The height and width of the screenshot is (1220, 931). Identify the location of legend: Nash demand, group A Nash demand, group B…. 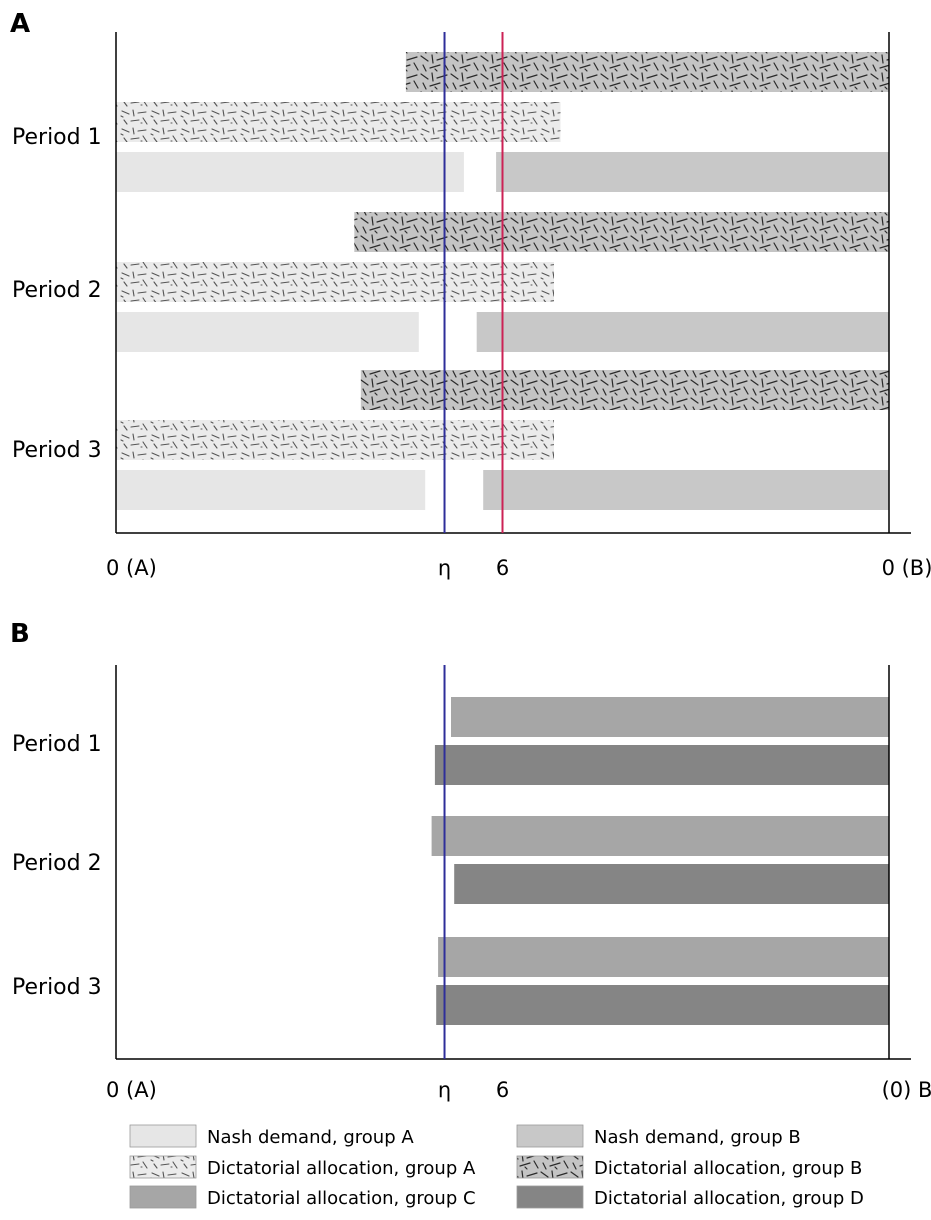
(496, 1166).